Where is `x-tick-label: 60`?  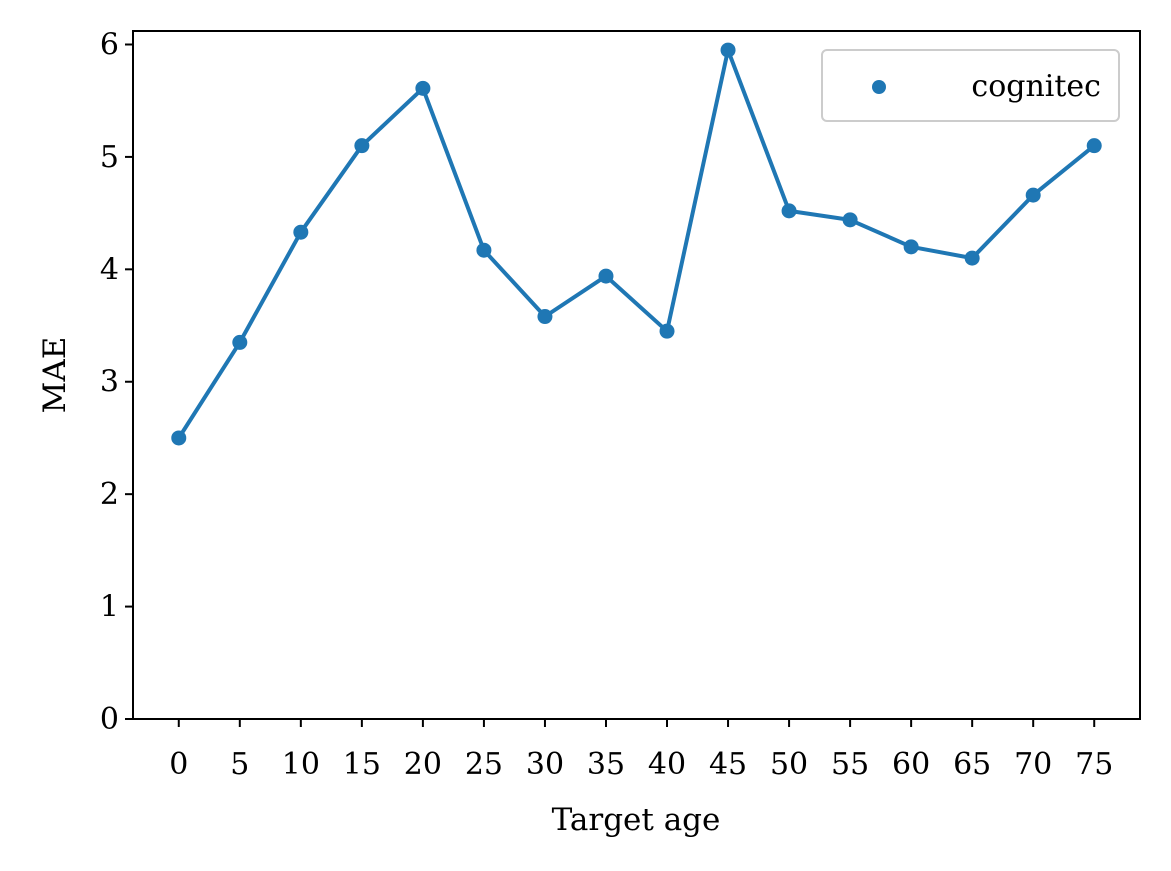
x-tick-label: 60 is located at coordinates (911, 764).